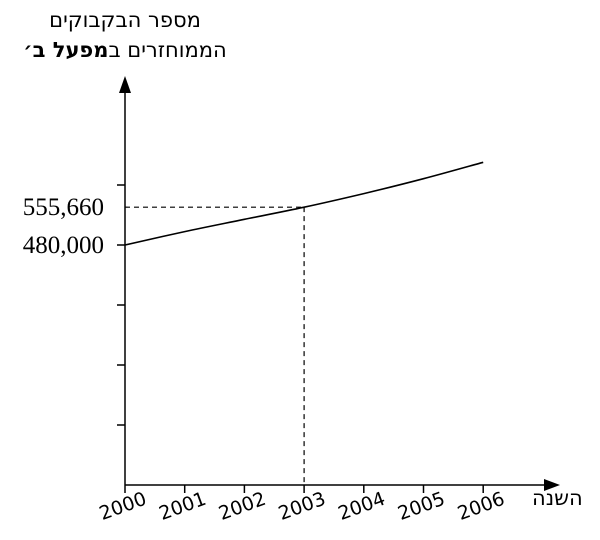 The image size is (600, 540). I want to click on series-line, so click(304, 203).